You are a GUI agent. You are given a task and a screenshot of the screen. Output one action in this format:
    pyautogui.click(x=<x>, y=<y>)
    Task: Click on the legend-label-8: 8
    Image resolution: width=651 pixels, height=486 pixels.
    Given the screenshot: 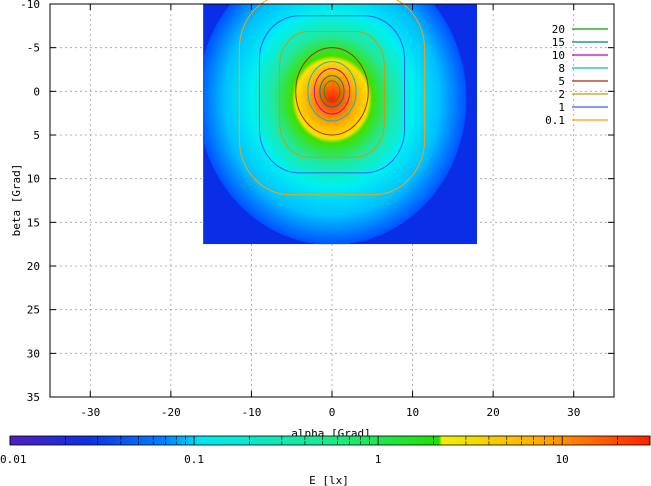 What is the action you would take?
    pyautogui.click(x=561, y=68)
    